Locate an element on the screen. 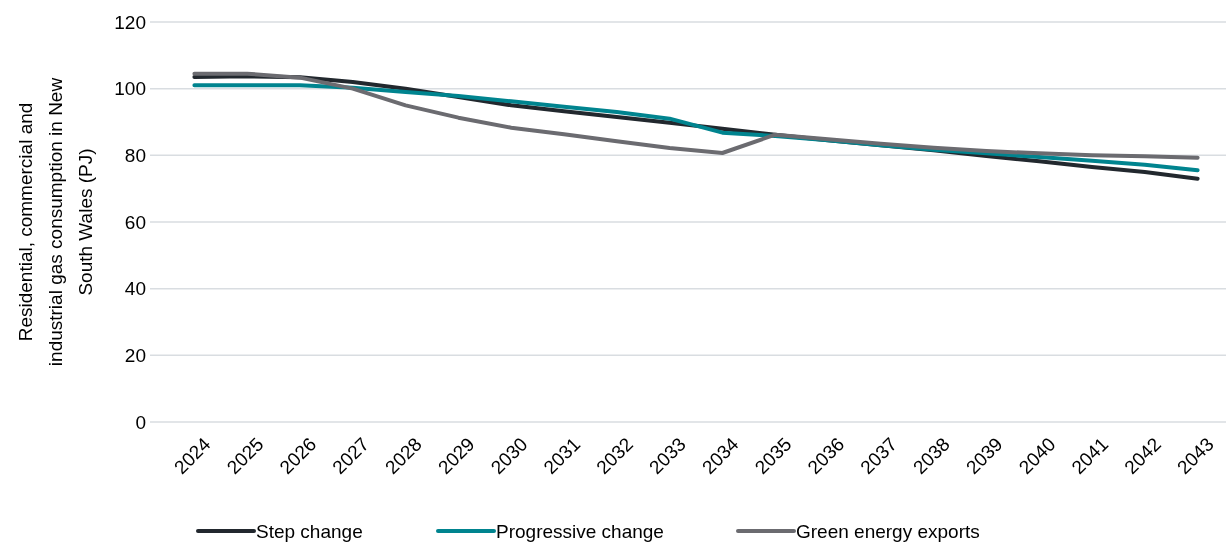 This screenshot has height=544, width=1226. y-tick-label: 100 is located at coordinates (130, 89).